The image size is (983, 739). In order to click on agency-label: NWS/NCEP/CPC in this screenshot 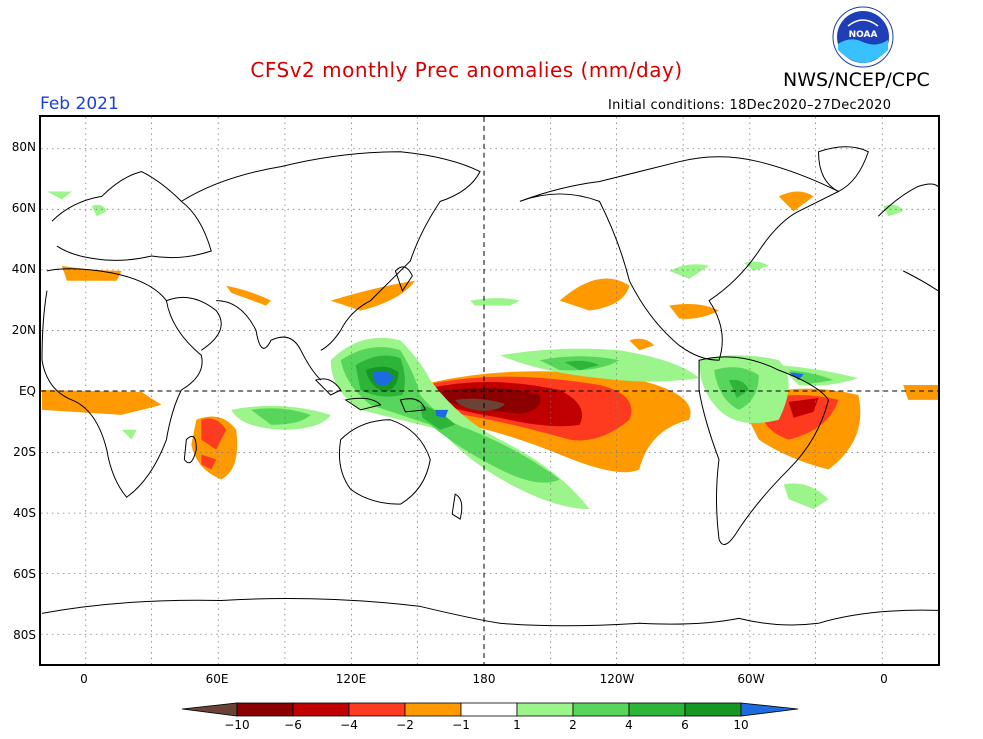, I will do `click(856, 80)`.